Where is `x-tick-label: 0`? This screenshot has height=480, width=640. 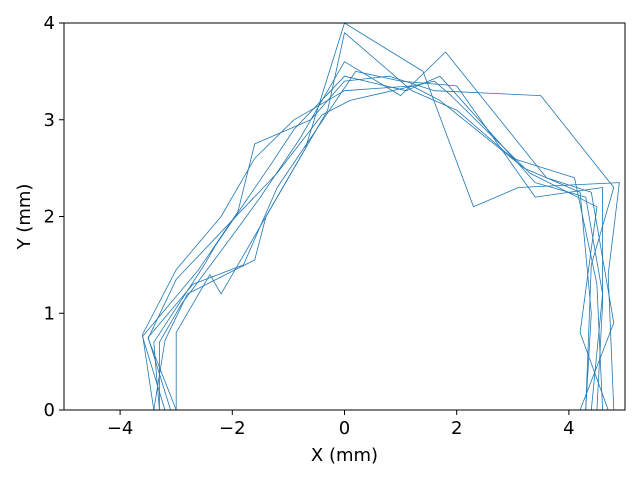 x-tick-label: 0 is located at coordinates (344, 428).